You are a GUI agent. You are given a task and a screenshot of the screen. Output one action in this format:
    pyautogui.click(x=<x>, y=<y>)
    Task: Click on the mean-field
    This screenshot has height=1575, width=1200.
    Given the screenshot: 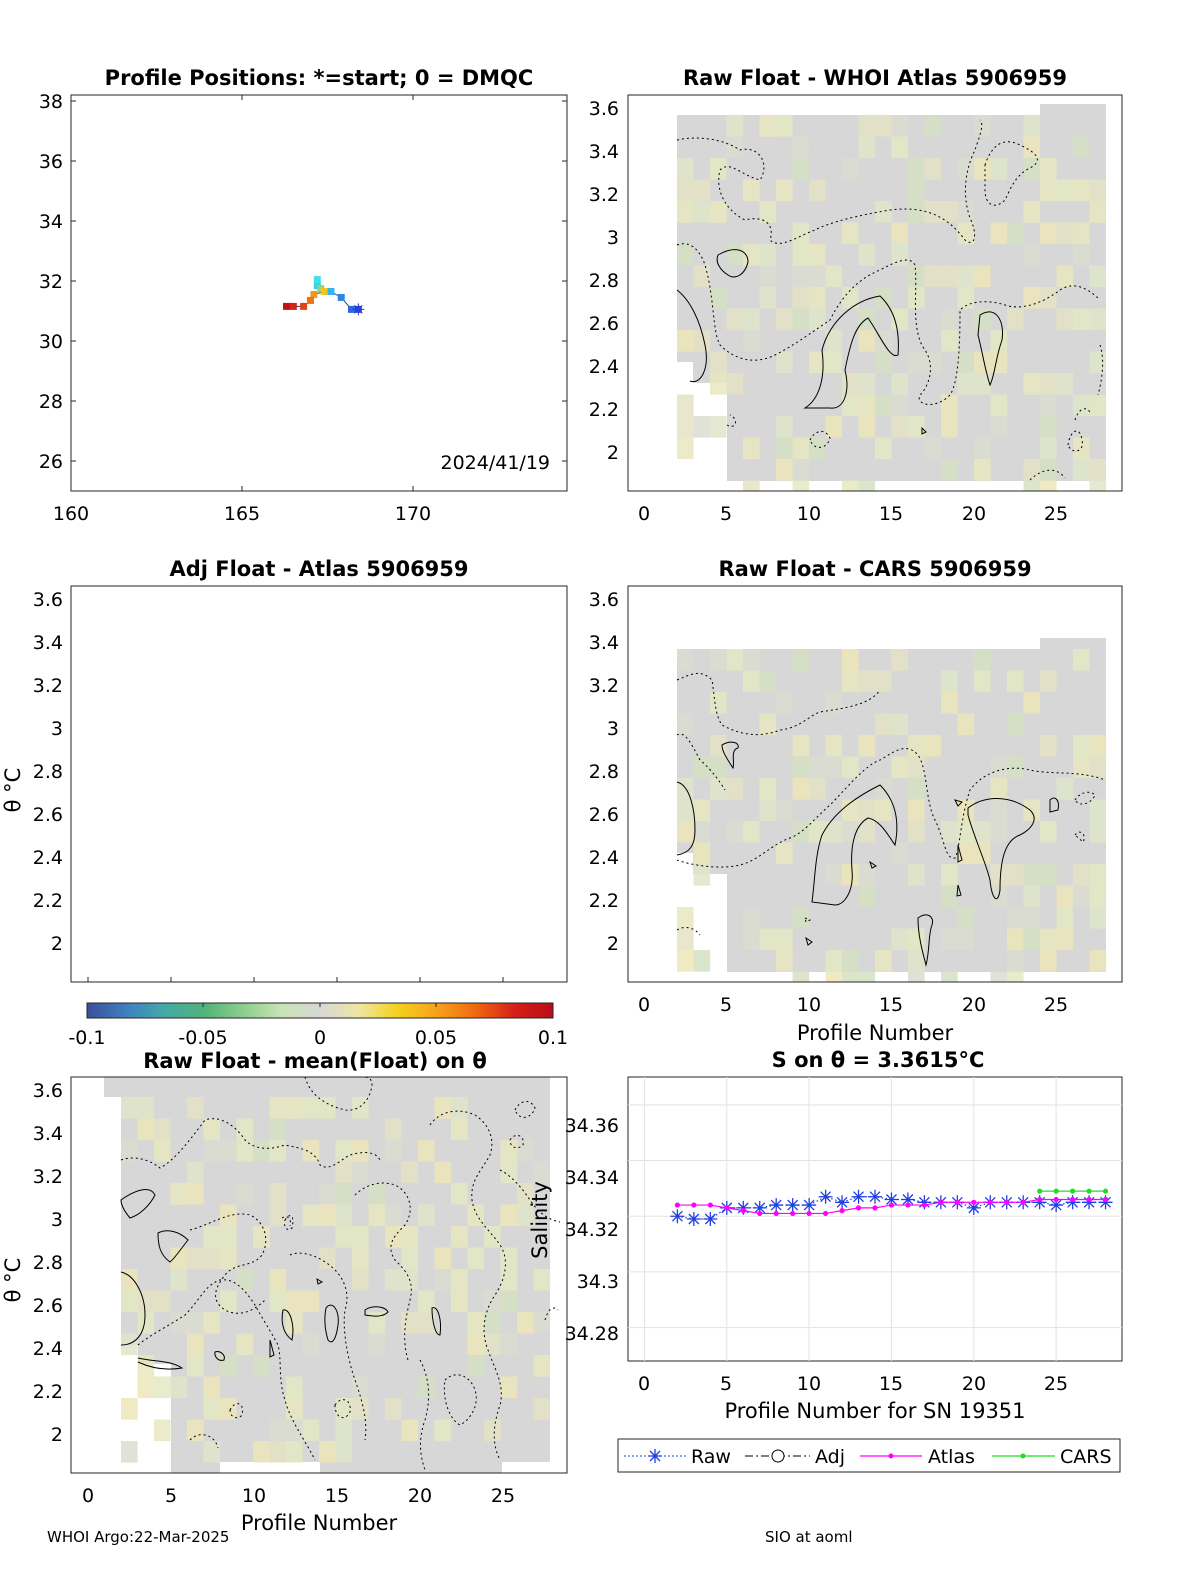 What is the action you would take?
    pyautogui.click(x=332, y=1275)
    